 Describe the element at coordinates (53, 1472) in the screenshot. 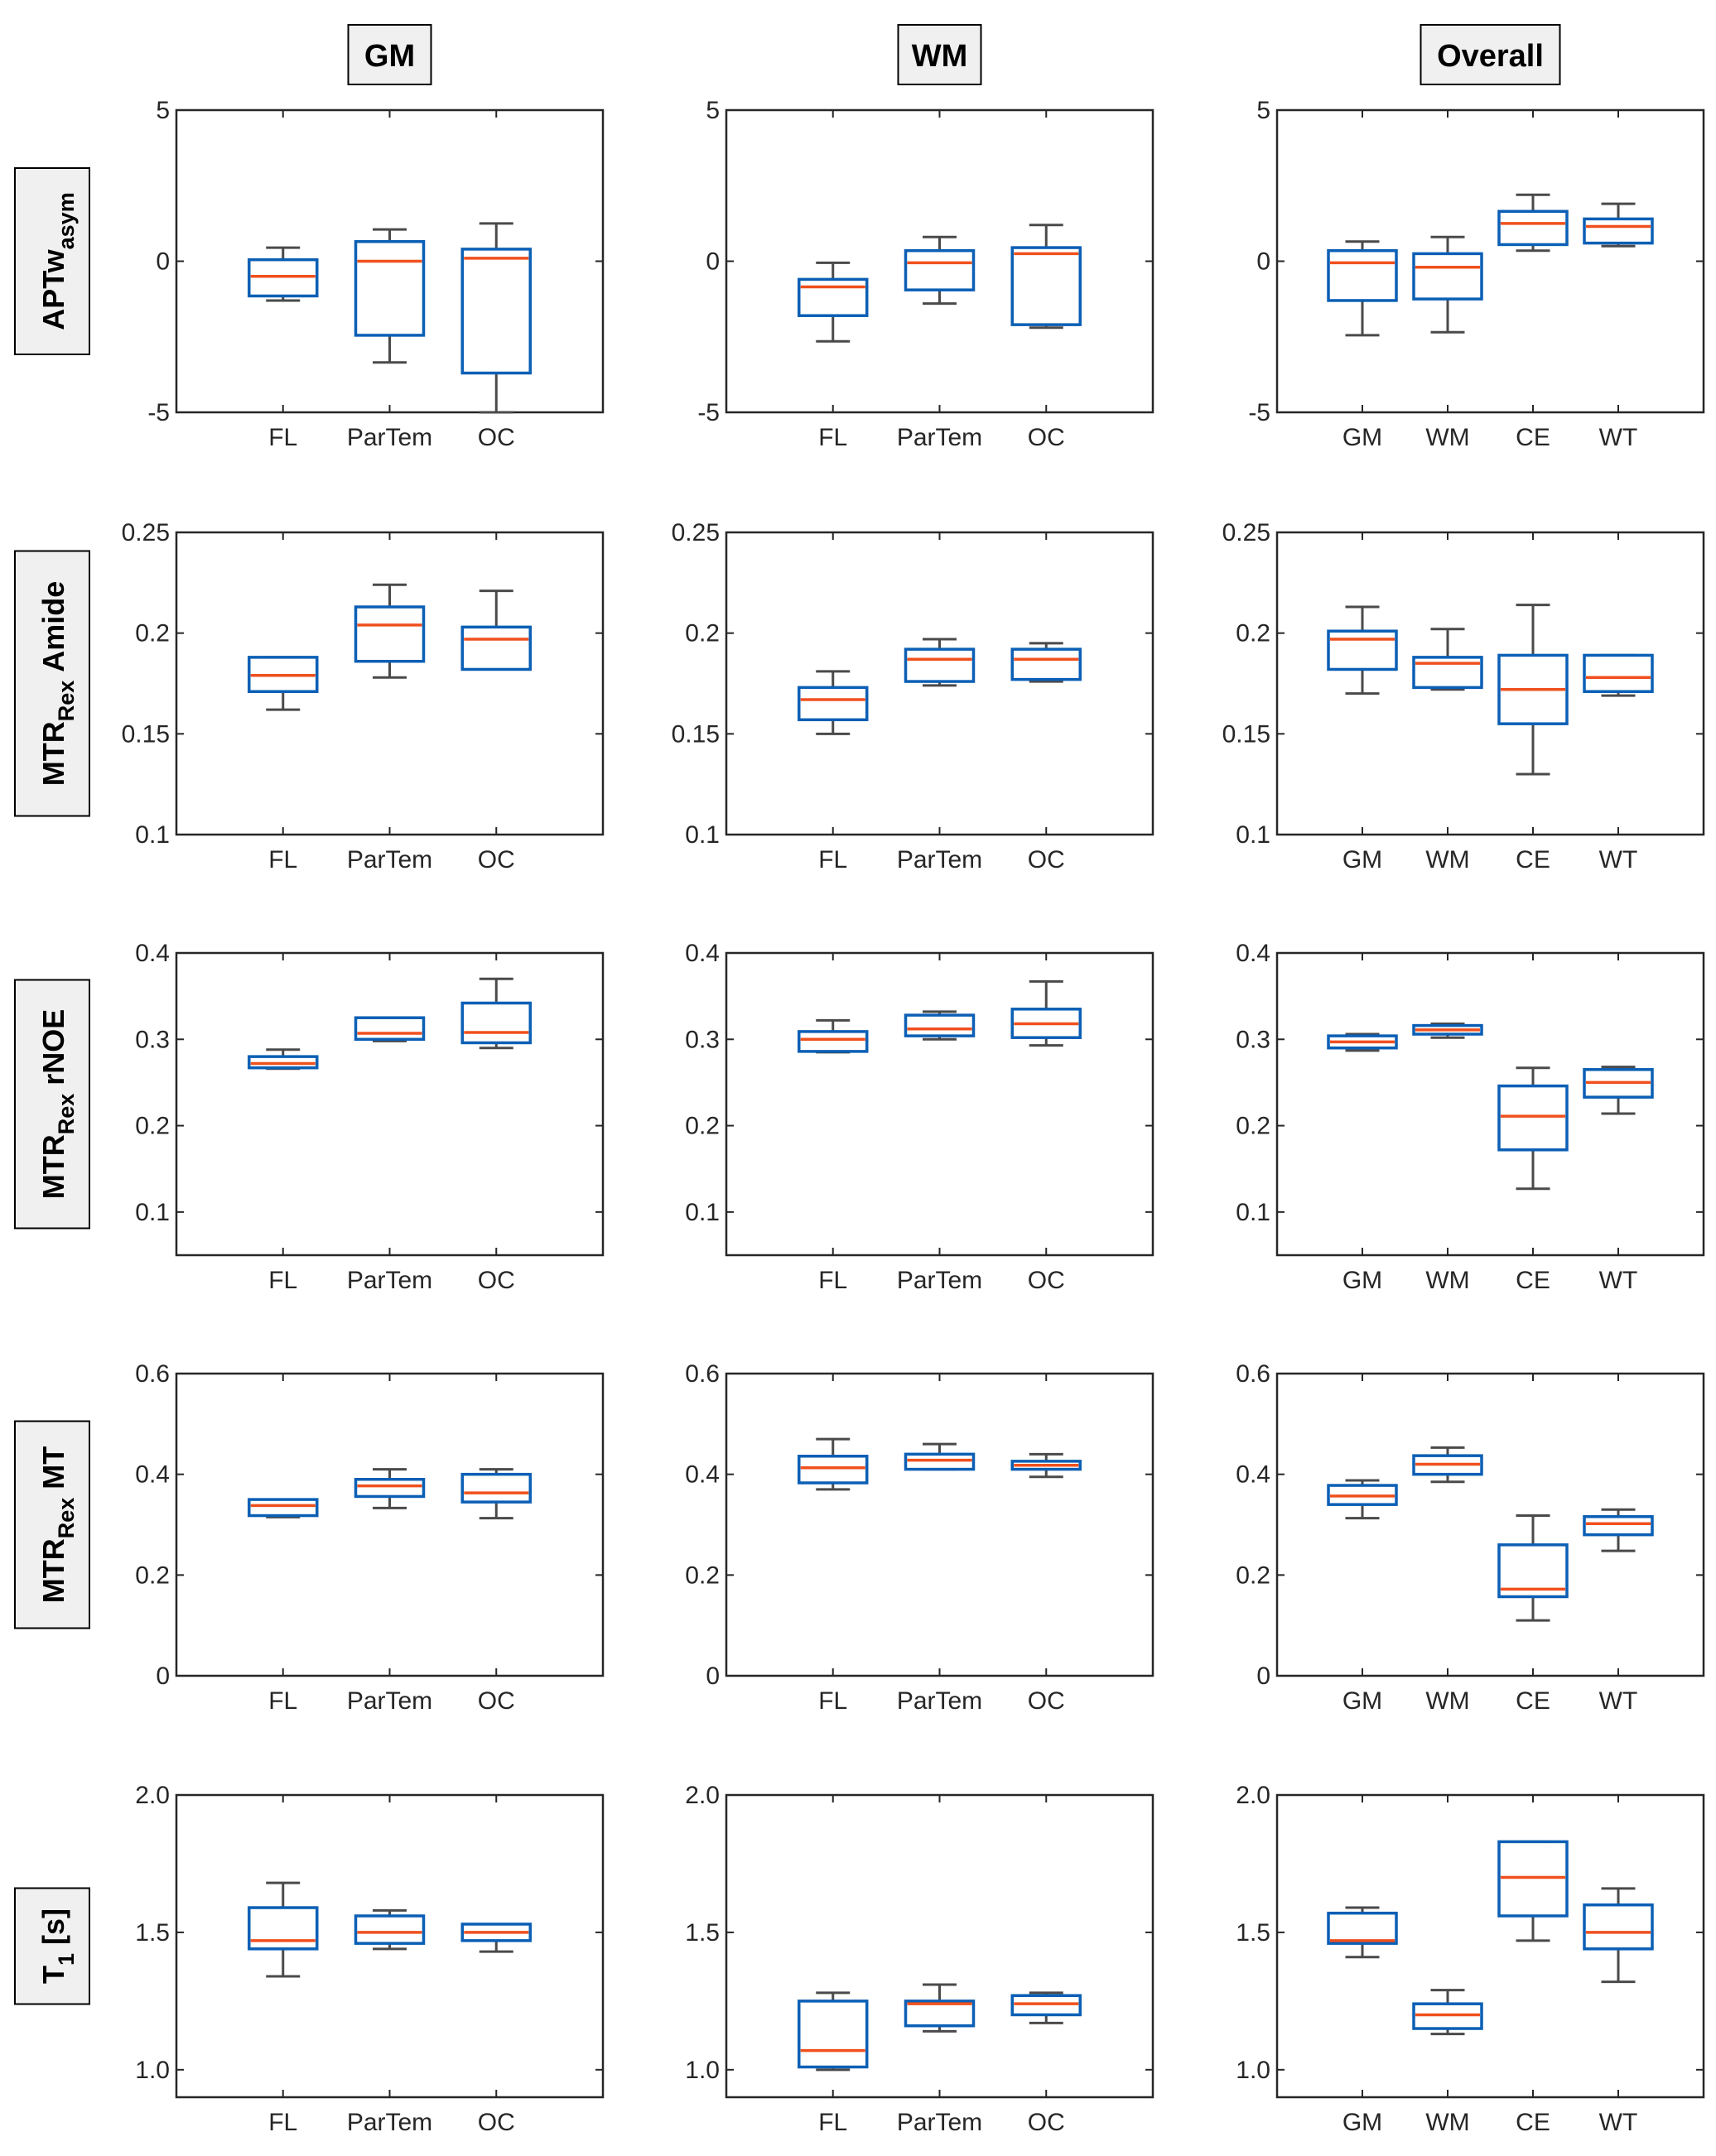

I see `row-label-tail: MT` at that location.